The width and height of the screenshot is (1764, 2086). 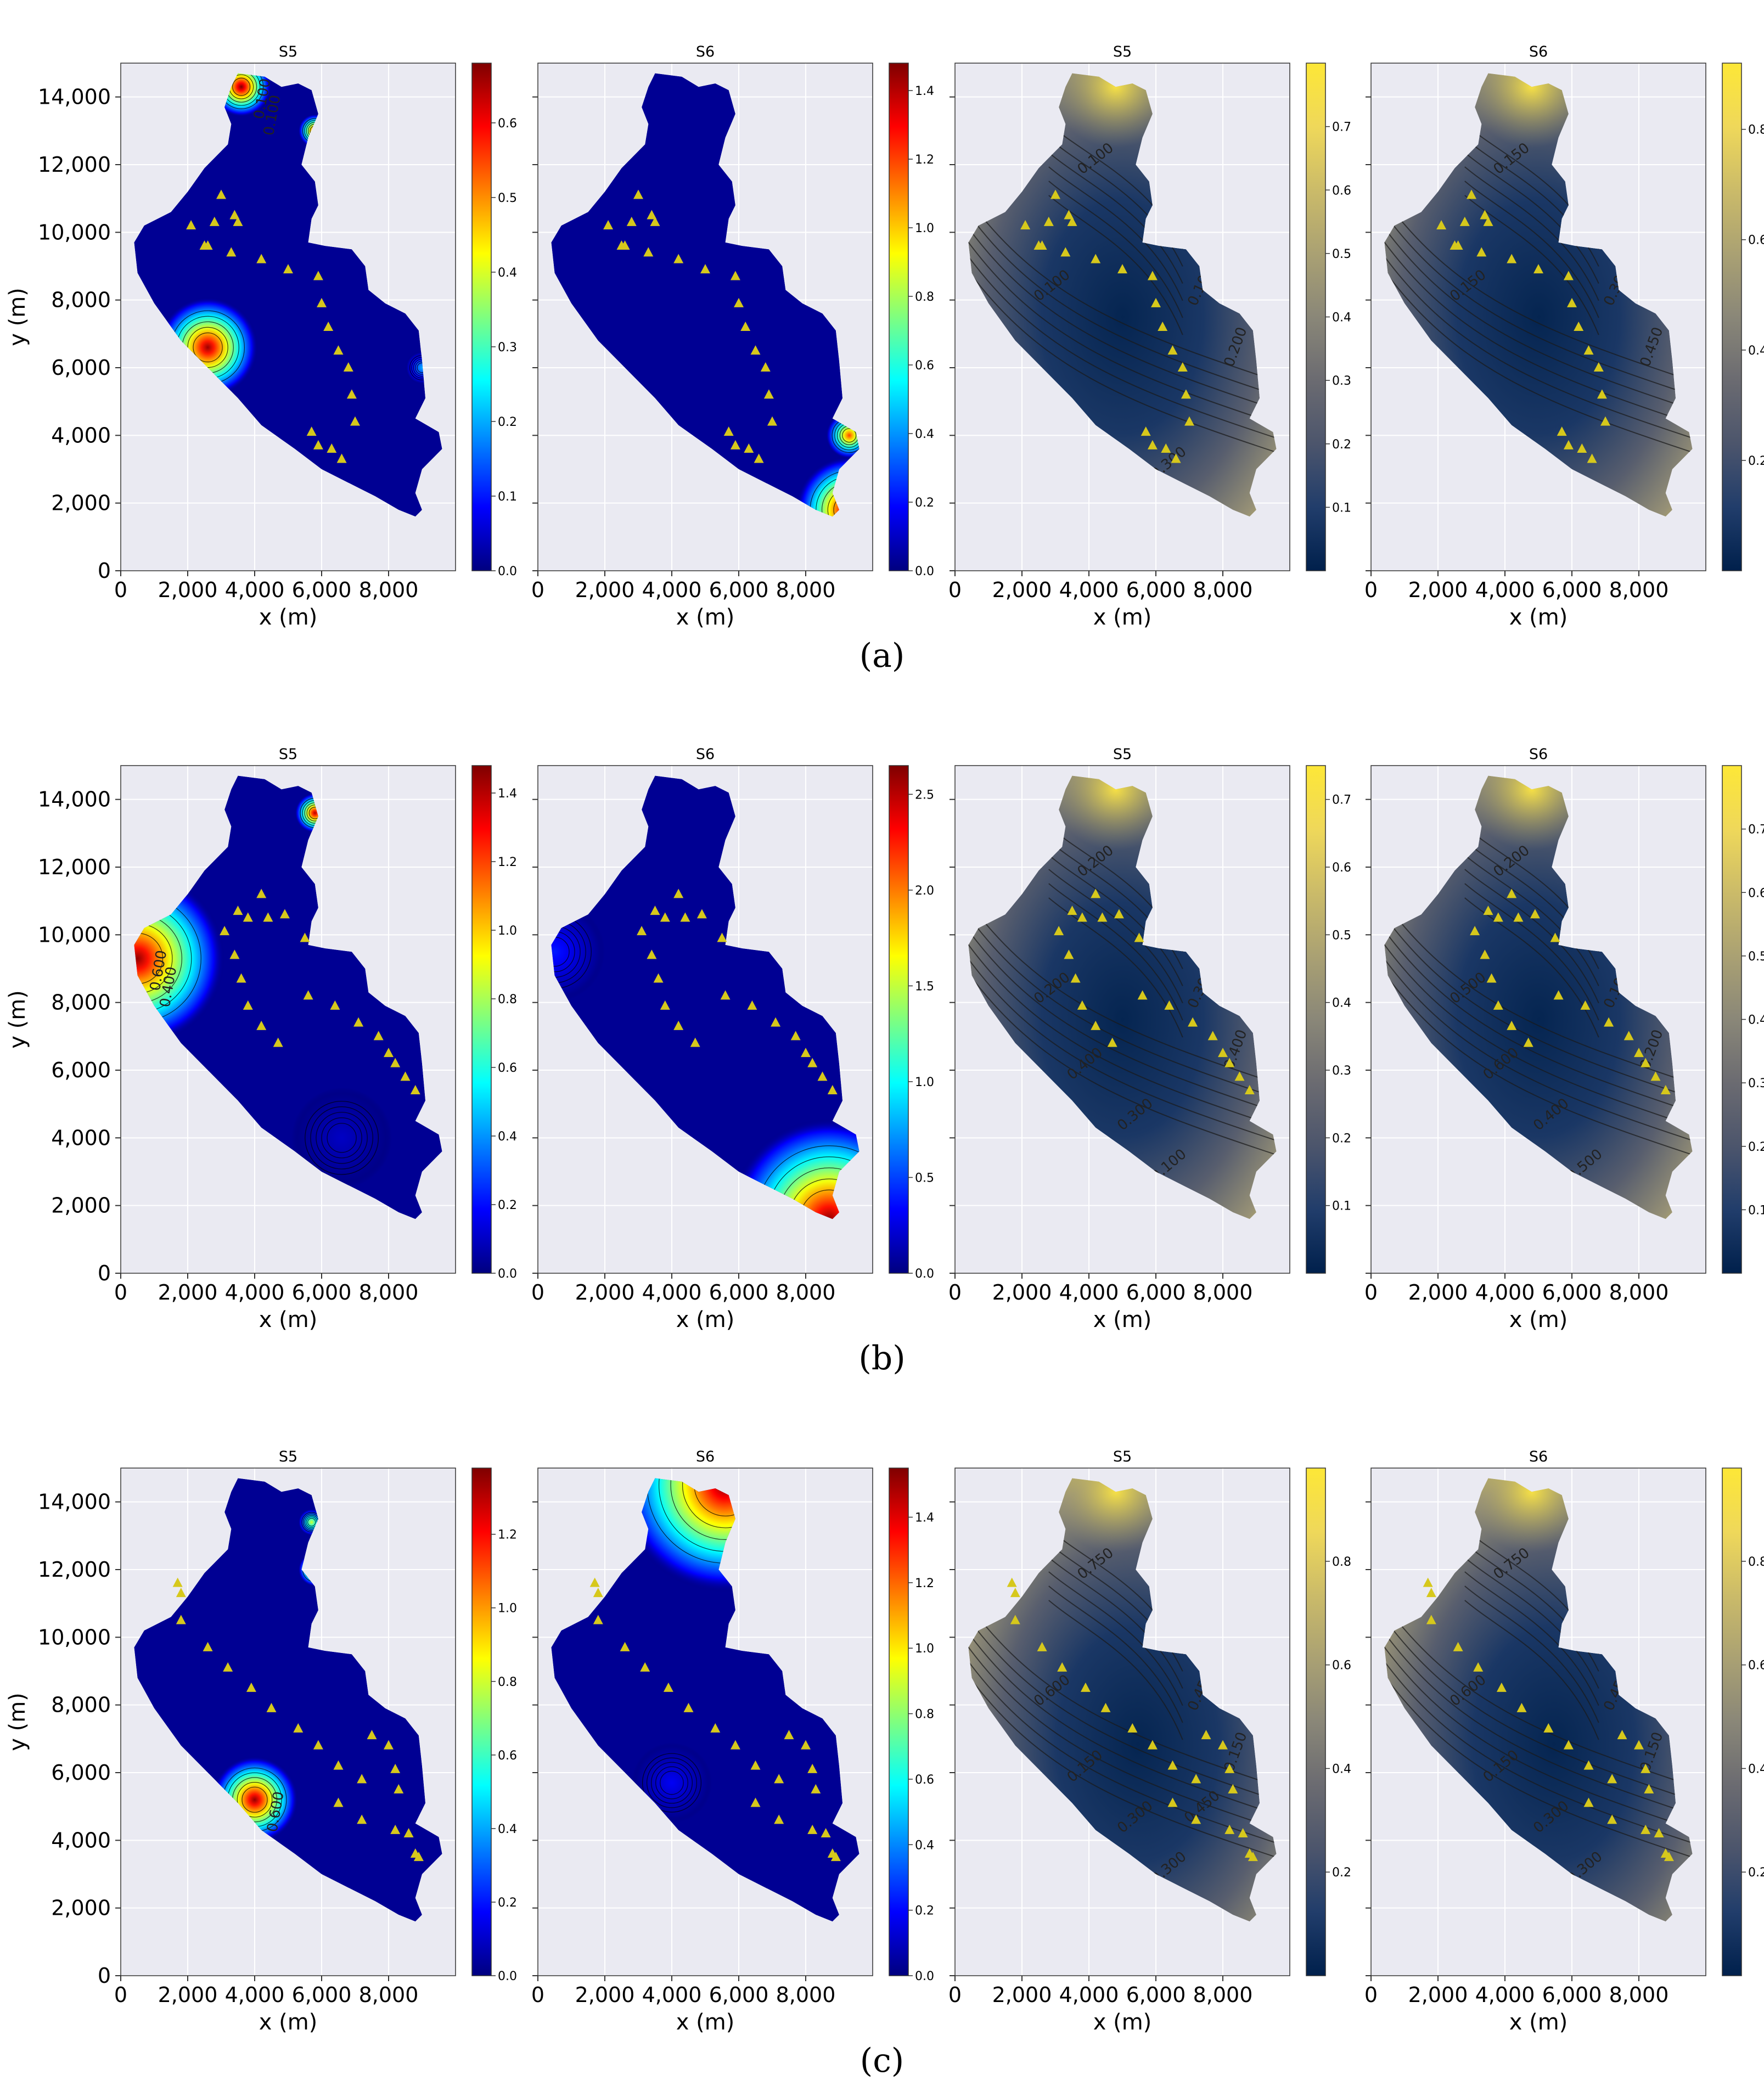 What do you see at coordinates (507, 794) in the screenshot?
I see `colorbar-tick-label: 1.4` at bounding box center [507, 794].